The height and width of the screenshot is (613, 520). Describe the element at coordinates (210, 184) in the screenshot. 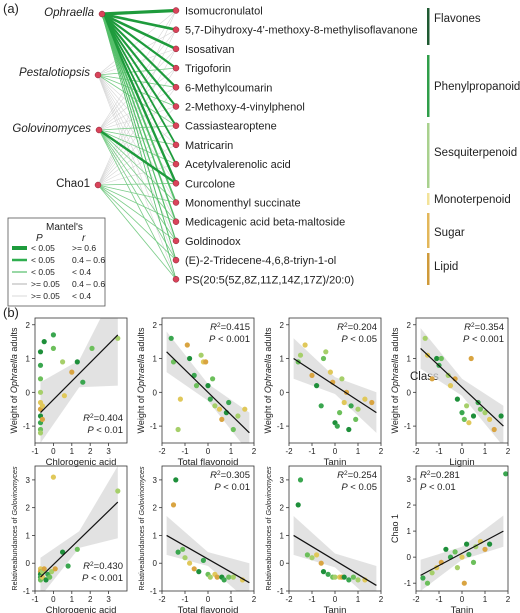

I see `compound-label: Curcolone` at that location.